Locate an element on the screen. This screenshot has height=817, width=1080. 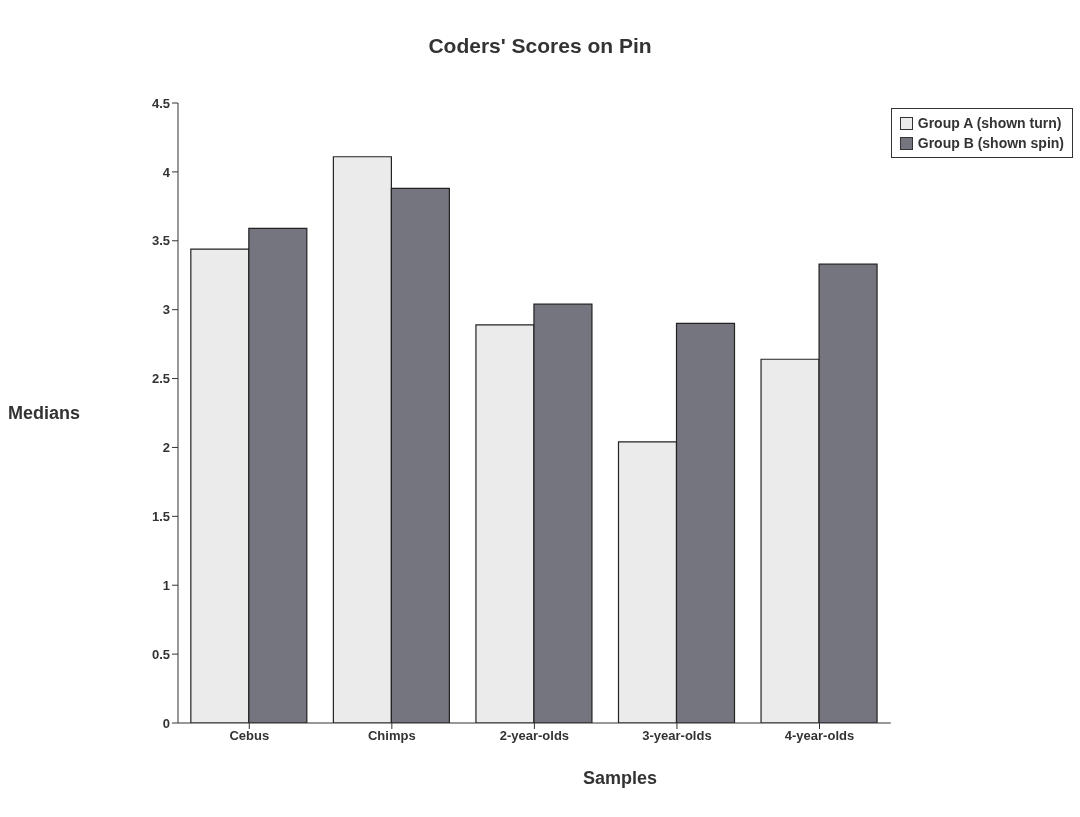
legend-label: Group A (shown turn) is located at coordinates (989, 123).